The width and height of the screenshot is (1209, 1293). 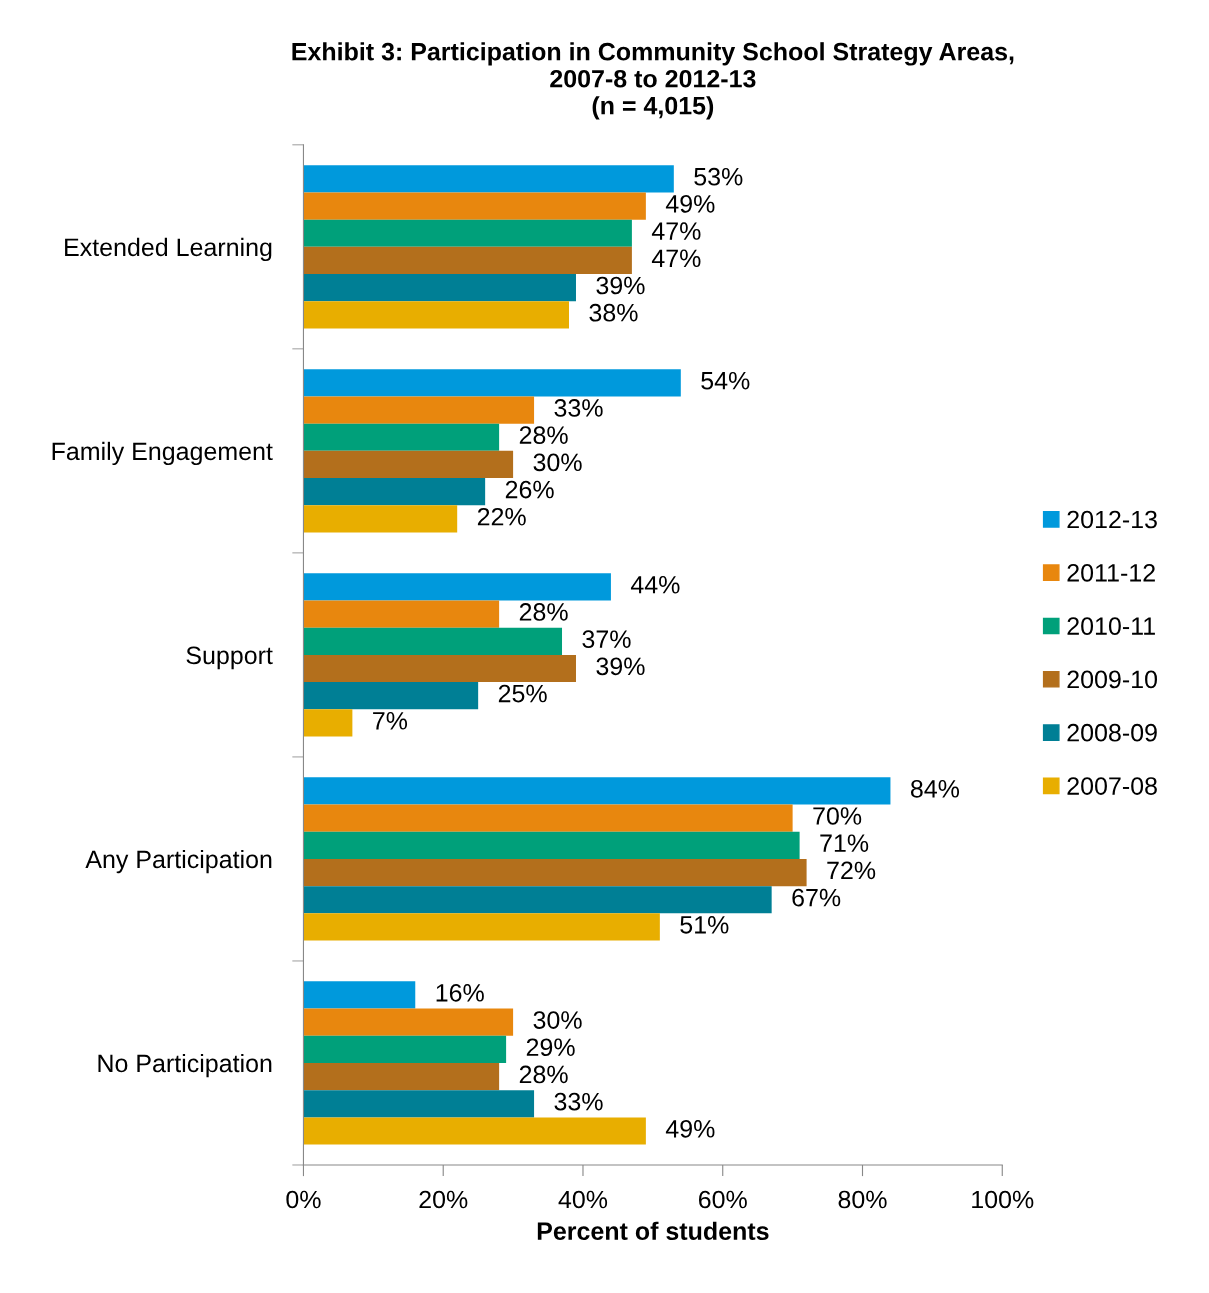 What do you see at coordinates (851, 870) in the screenshot?
I see `data-label: 72%` at bounding box center [851, 870].